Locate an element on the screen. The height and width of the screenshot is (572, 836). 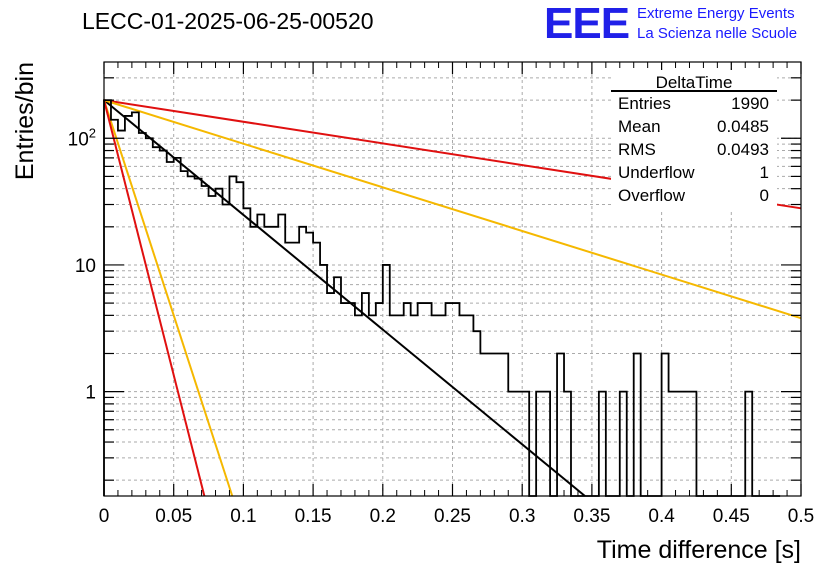
stats-label: Mean is located at coordinates (639, 126).